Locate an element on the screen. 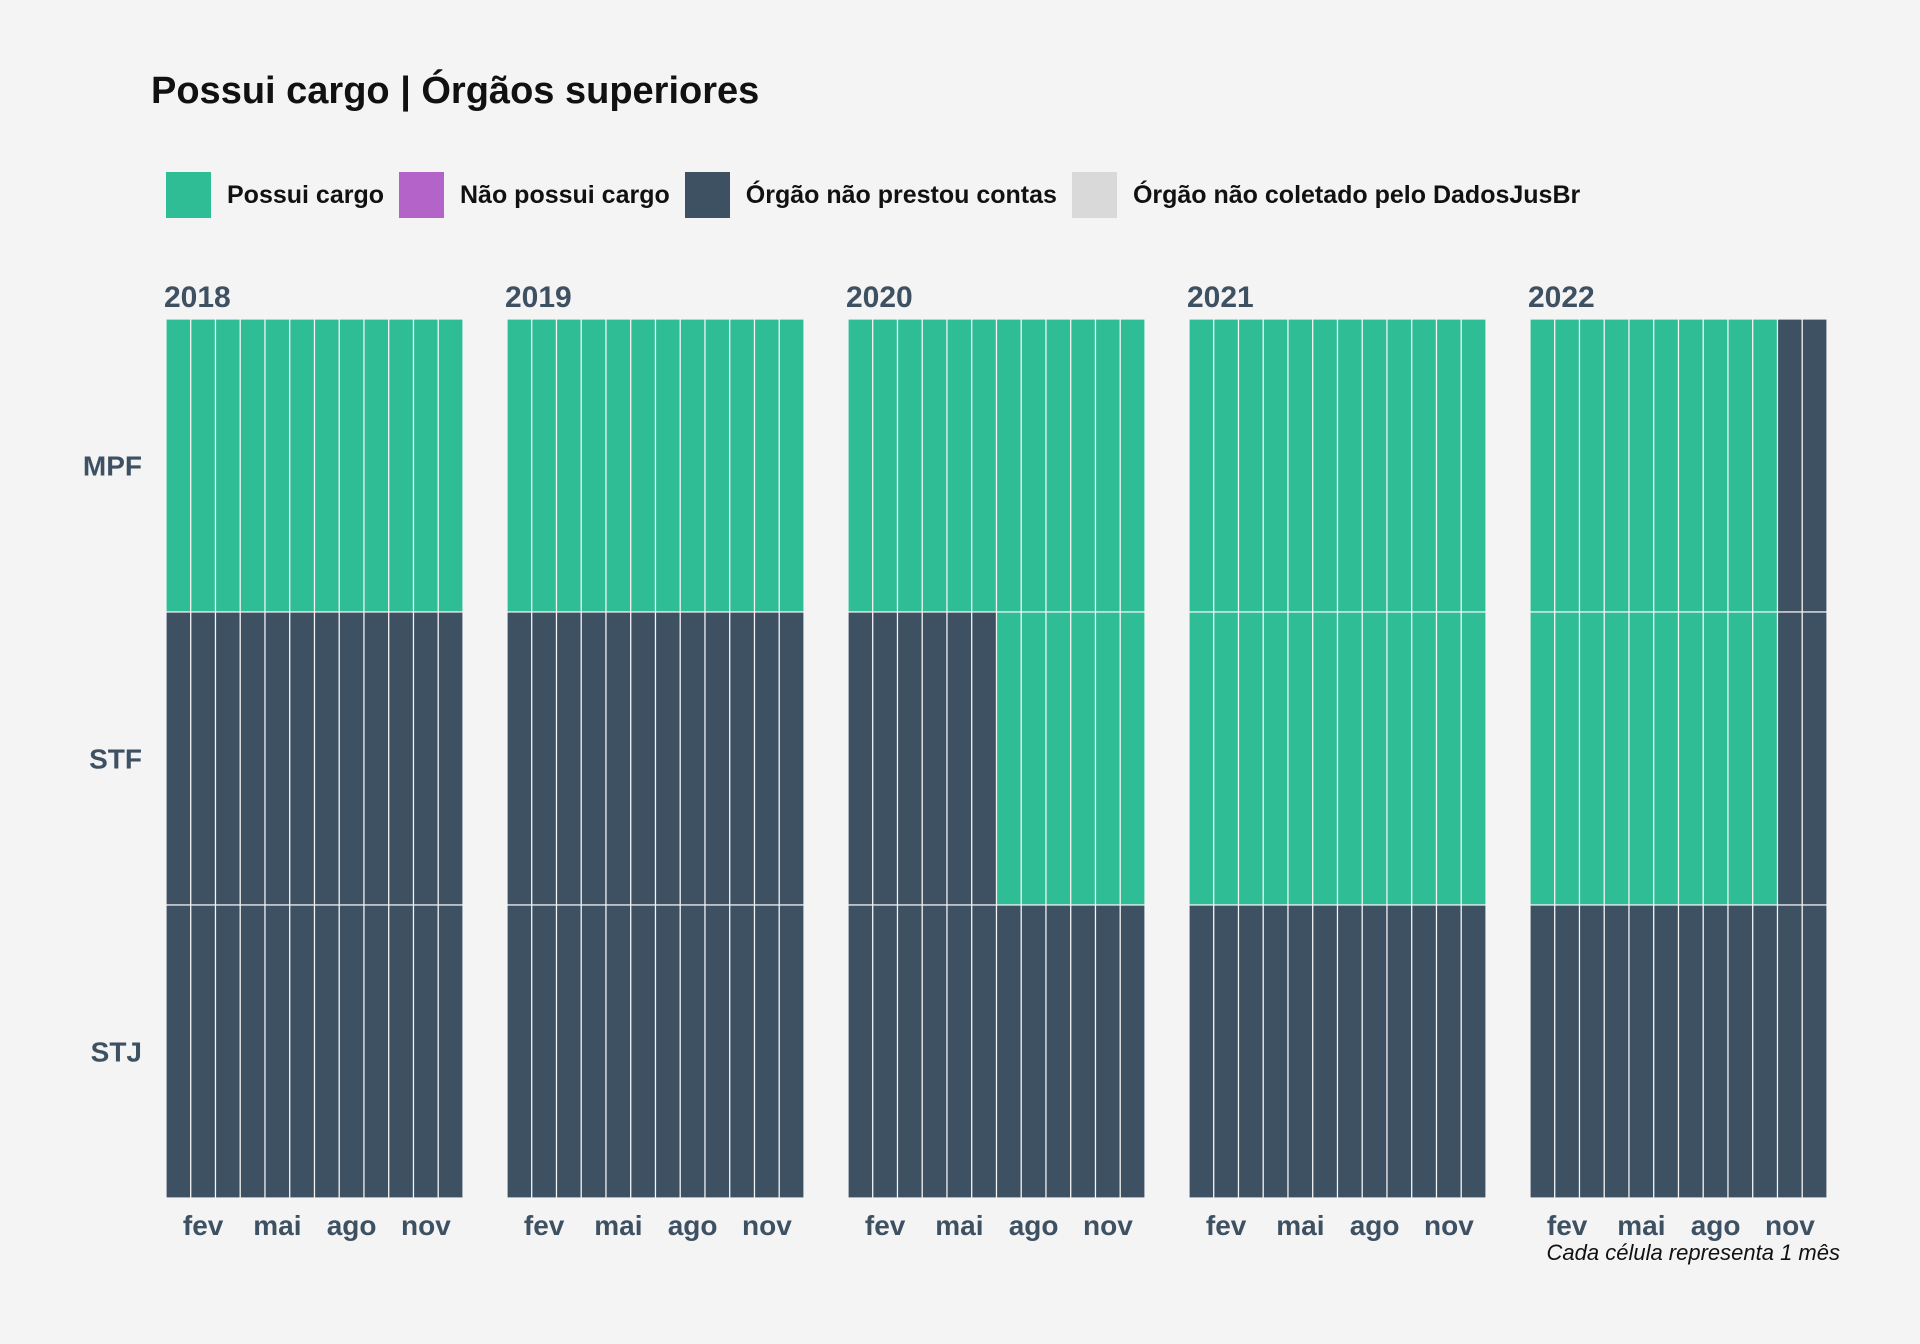 Image resolution: width=1920 pixels, height=1344 pixels. legend-label-nao-coletado: Órgão não coletado pelo DadosJusBr is located at coordinates (1356, 194).